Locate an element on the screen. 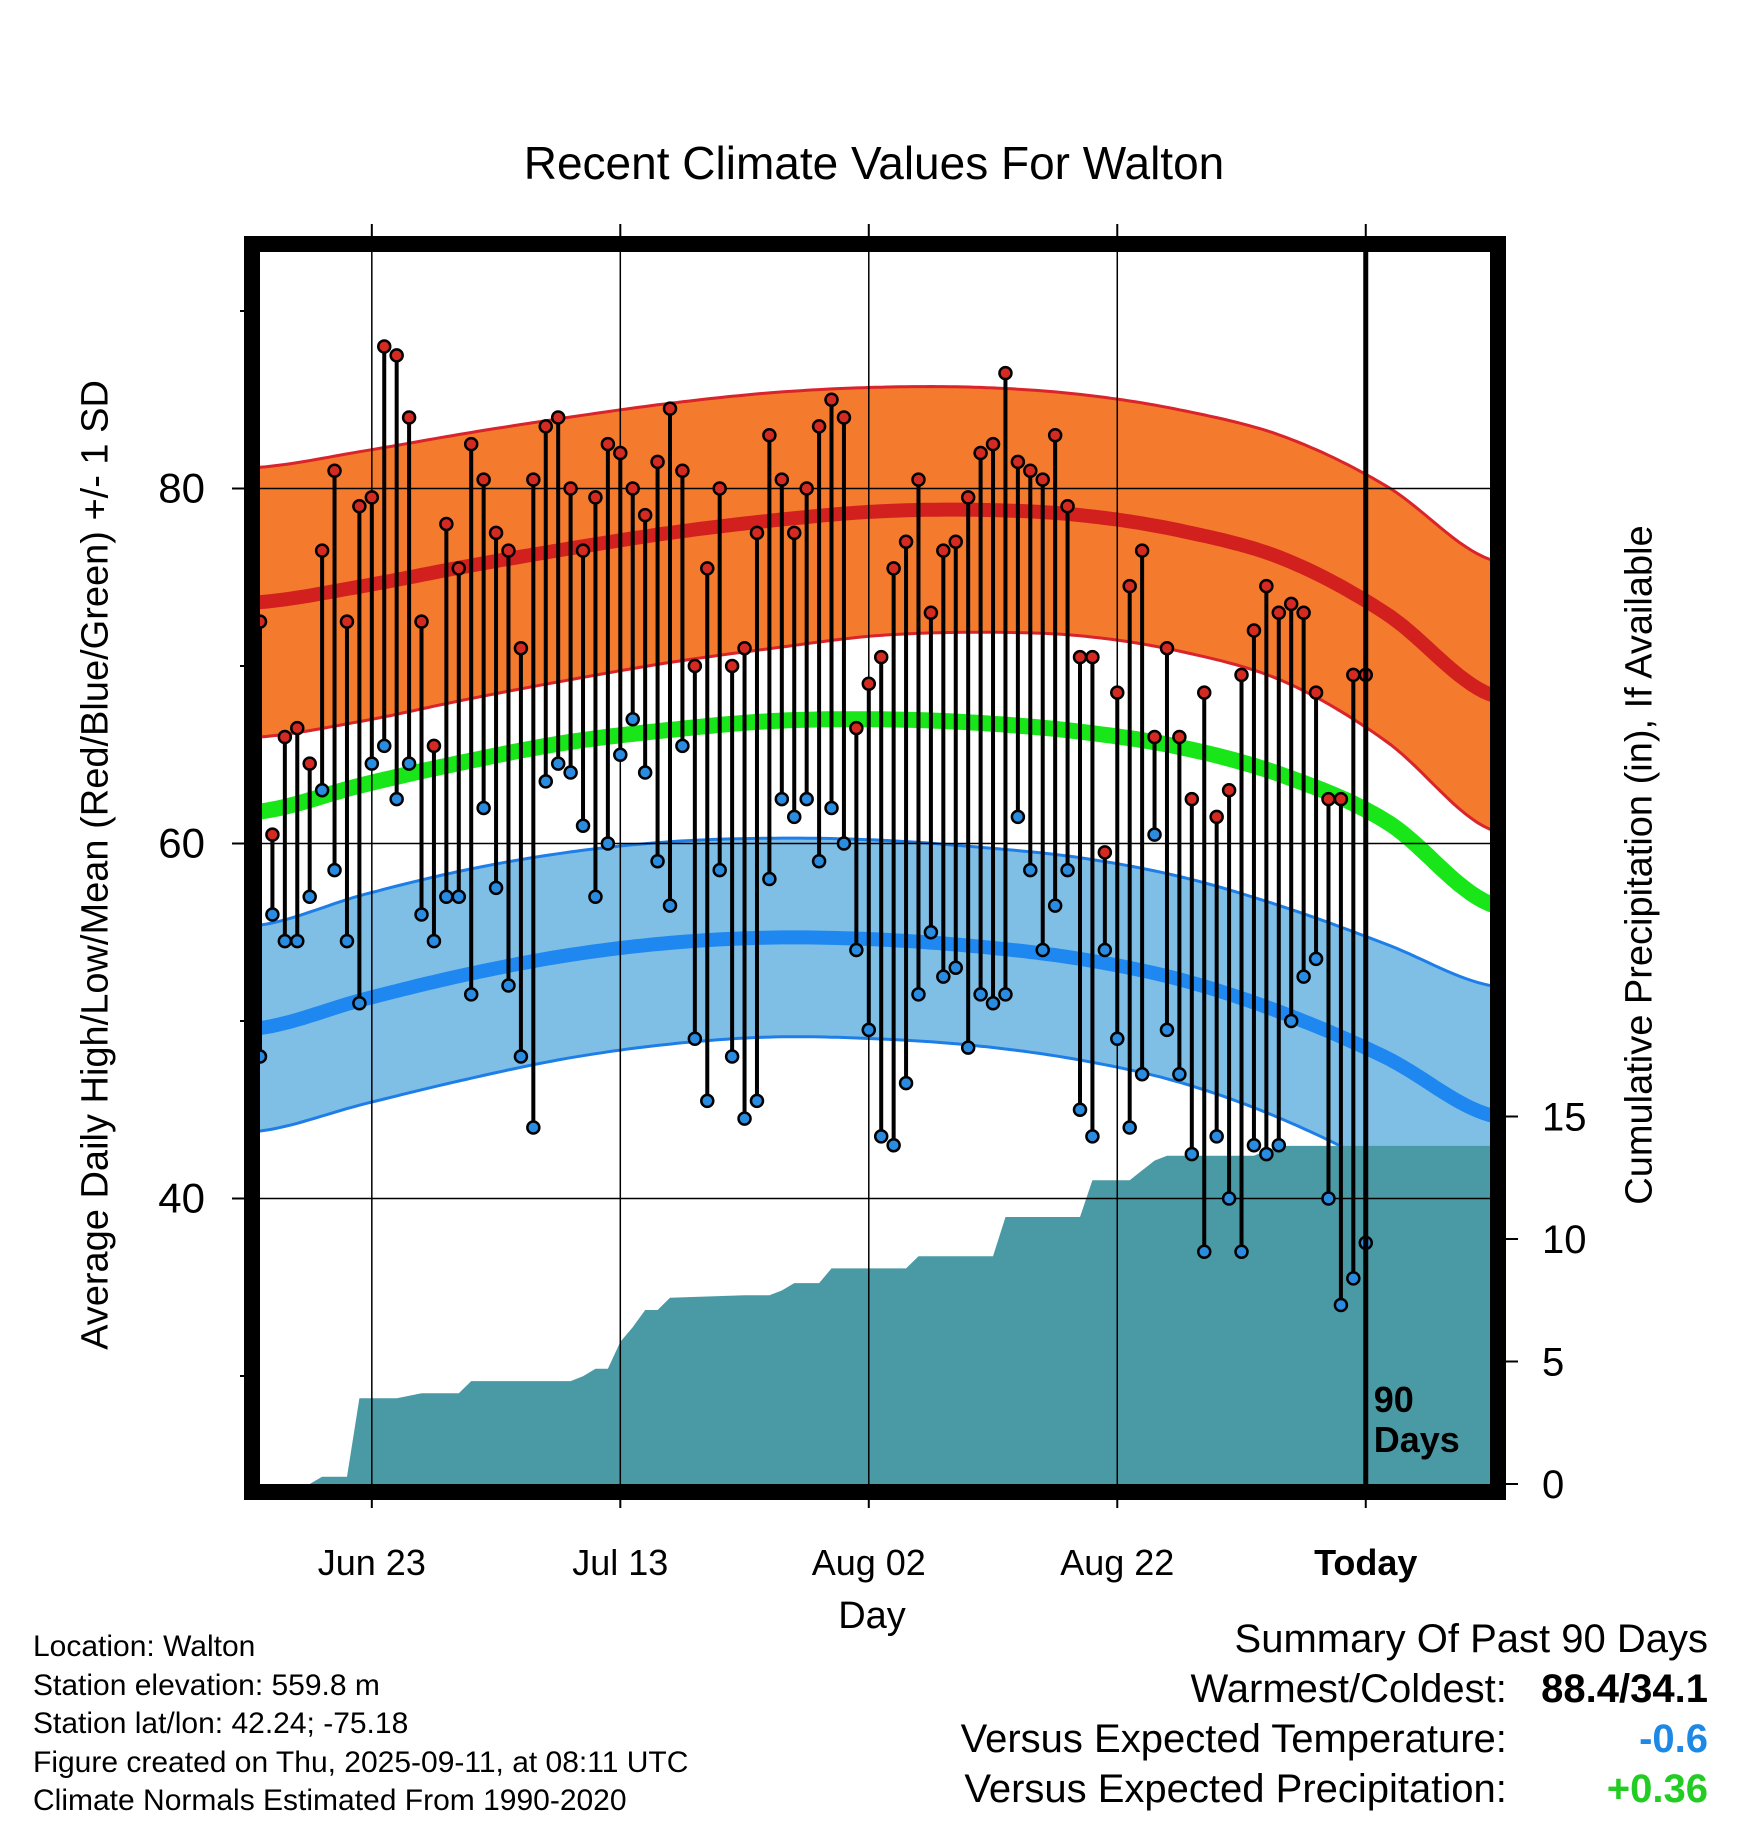 The width and height of the screenshot is (1748, 1828). y-left-tick-label: 40 is located at coordinates (181, 1198).